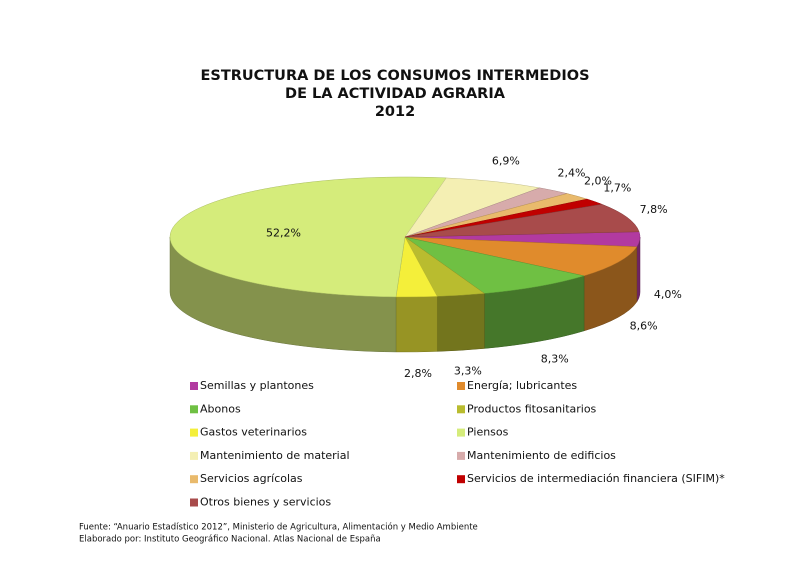 This screenshot has height=588, width=800. What do you see at coordinates (598, 180) in the screenshot?
I see `data-label: 2,0%` at bounding box center [598, 180].